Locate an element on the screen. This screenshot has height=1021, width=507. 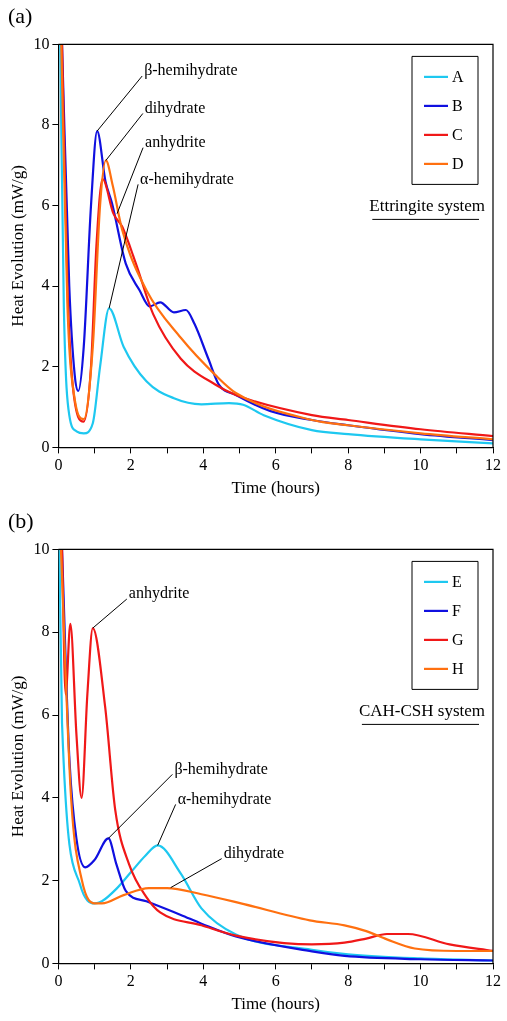
annotation: Ettringite system is located at coordinates (427, 205).